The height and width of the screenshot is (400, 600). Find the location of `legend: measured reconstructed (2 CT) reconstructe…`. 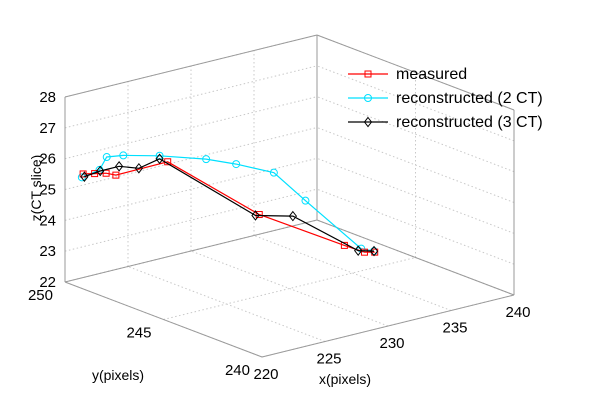

legend: measured reconstructed (2 CT) reconstructe… is located at coordinates (445, 98).